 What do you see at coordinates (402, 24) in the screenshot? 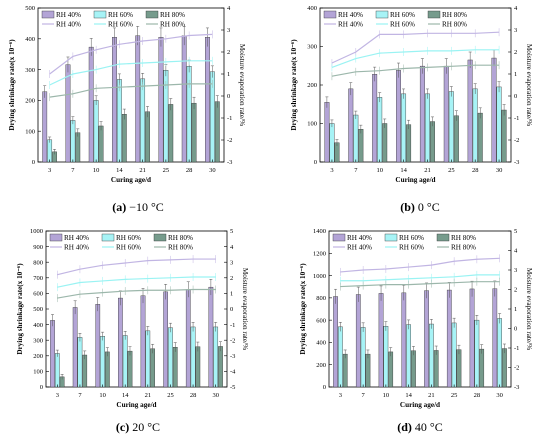
I see `legend-line-label: RH 60%` at bounding box center [402, 24].